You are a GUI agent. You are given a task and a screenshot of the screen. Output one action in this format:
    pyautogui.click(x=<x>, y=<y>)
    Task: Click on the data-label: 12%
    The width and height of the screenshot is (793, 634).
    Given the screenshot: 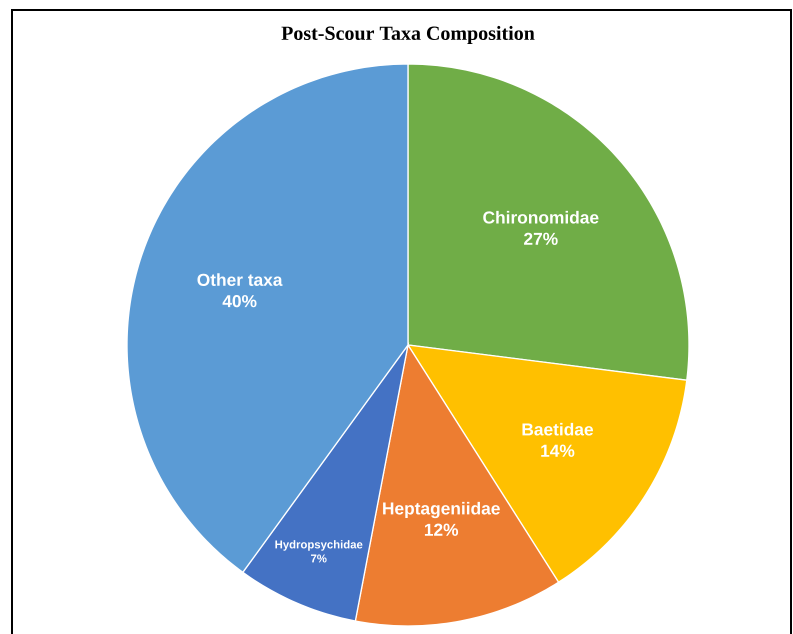 What is the action you would take?
    pyautogui.click(x=441, y=530)
    